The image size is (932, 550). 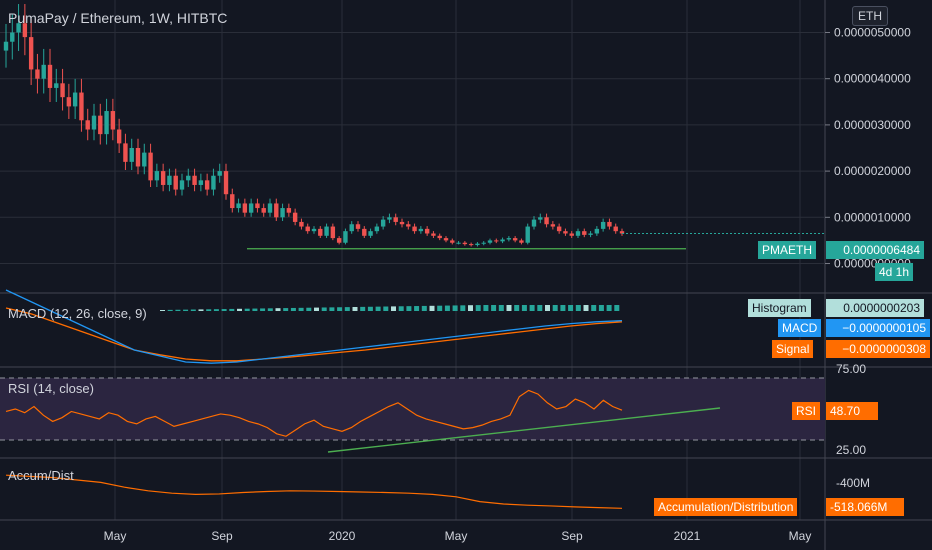 What do you see at coordinates (779, 308) in the screenshot?
I see `histogram-label-tag: Histogram` at bounding box center [779, 308].